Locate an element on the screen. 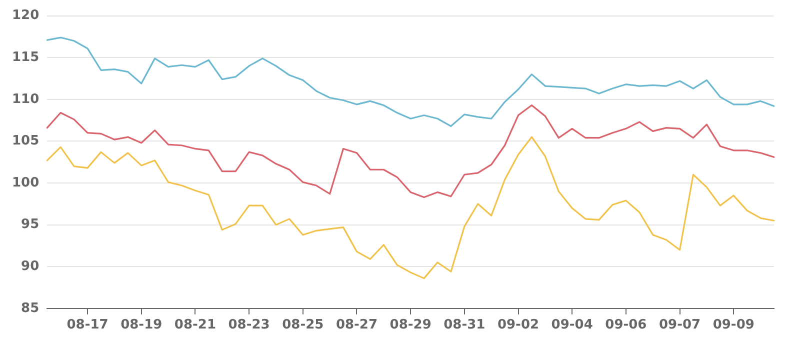  x-tick-label: 08-29 is located at coordinates (411, 325).